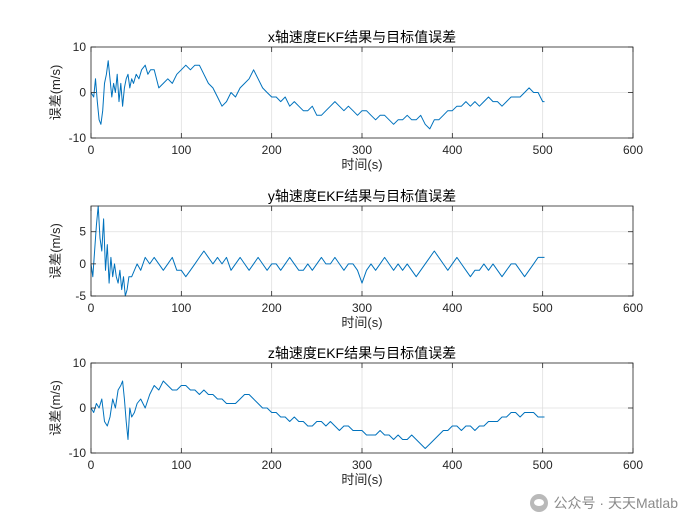 This screenshot has width=700, height=525. I want to click on chart-3-ytick-label-2: -10, so click(78, 453).